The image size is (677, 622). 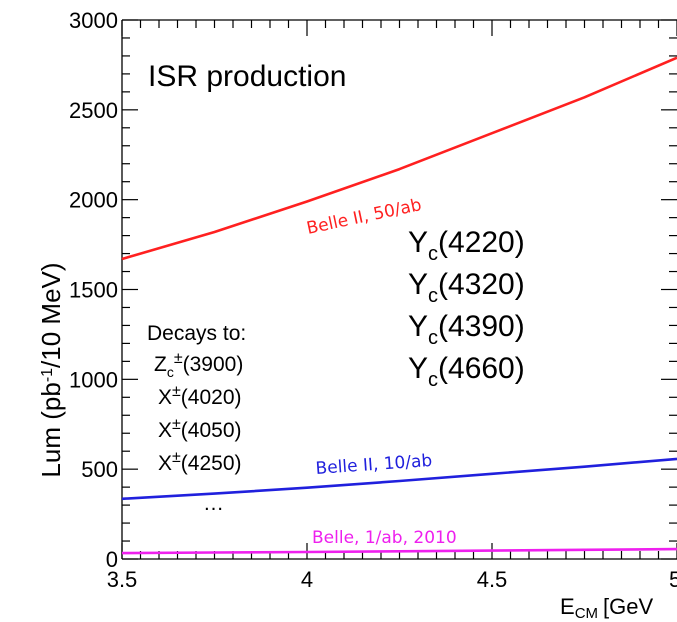 What do you see at coordinates (211, 463) in the screenshot?
I see `decay-rest: (4250)` at bounding box center [211, 463].